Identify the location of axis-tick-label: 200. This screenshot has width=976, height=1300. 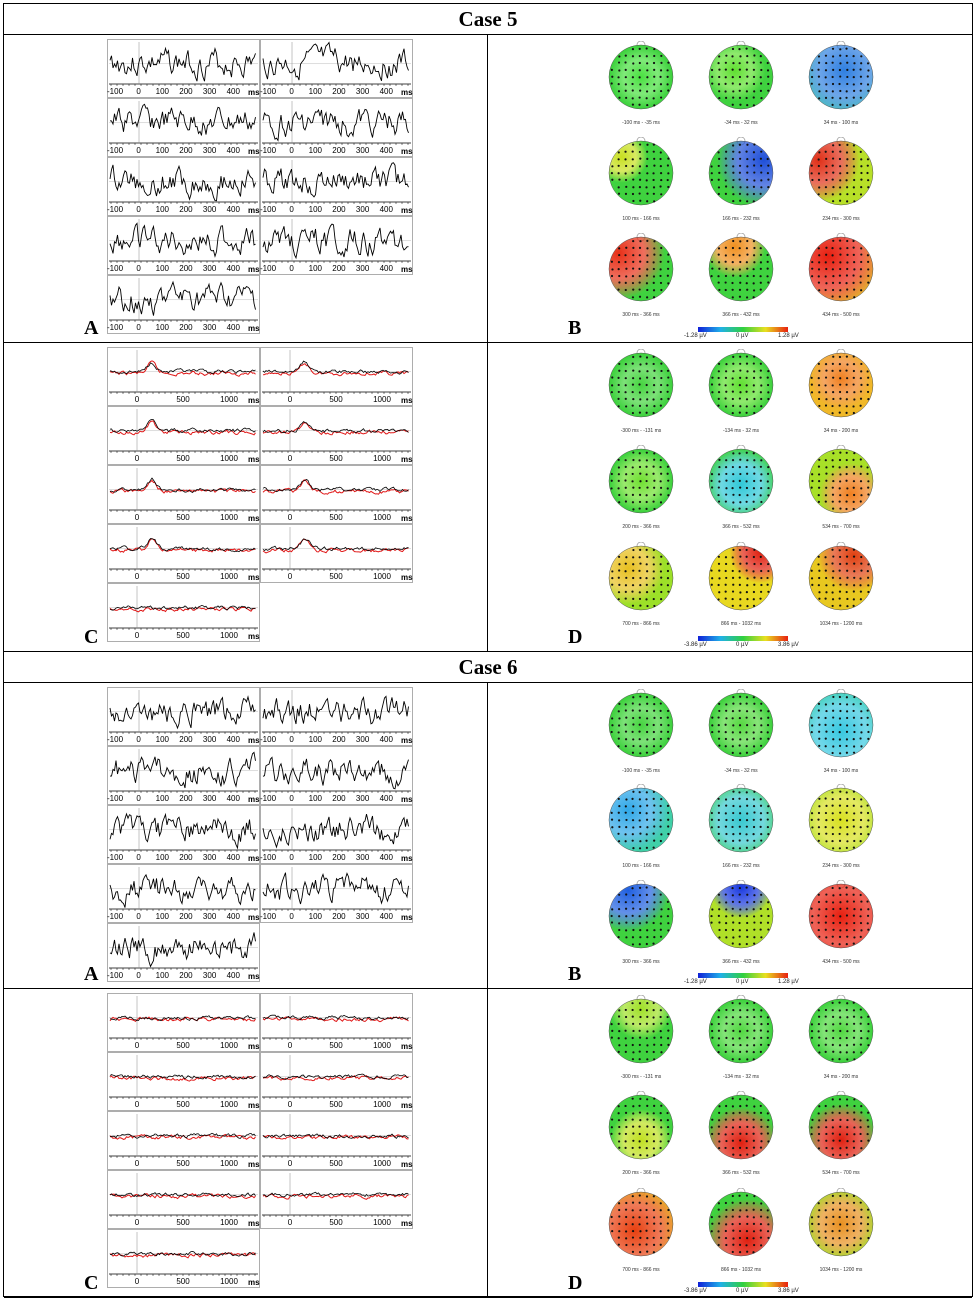
(339, 857).